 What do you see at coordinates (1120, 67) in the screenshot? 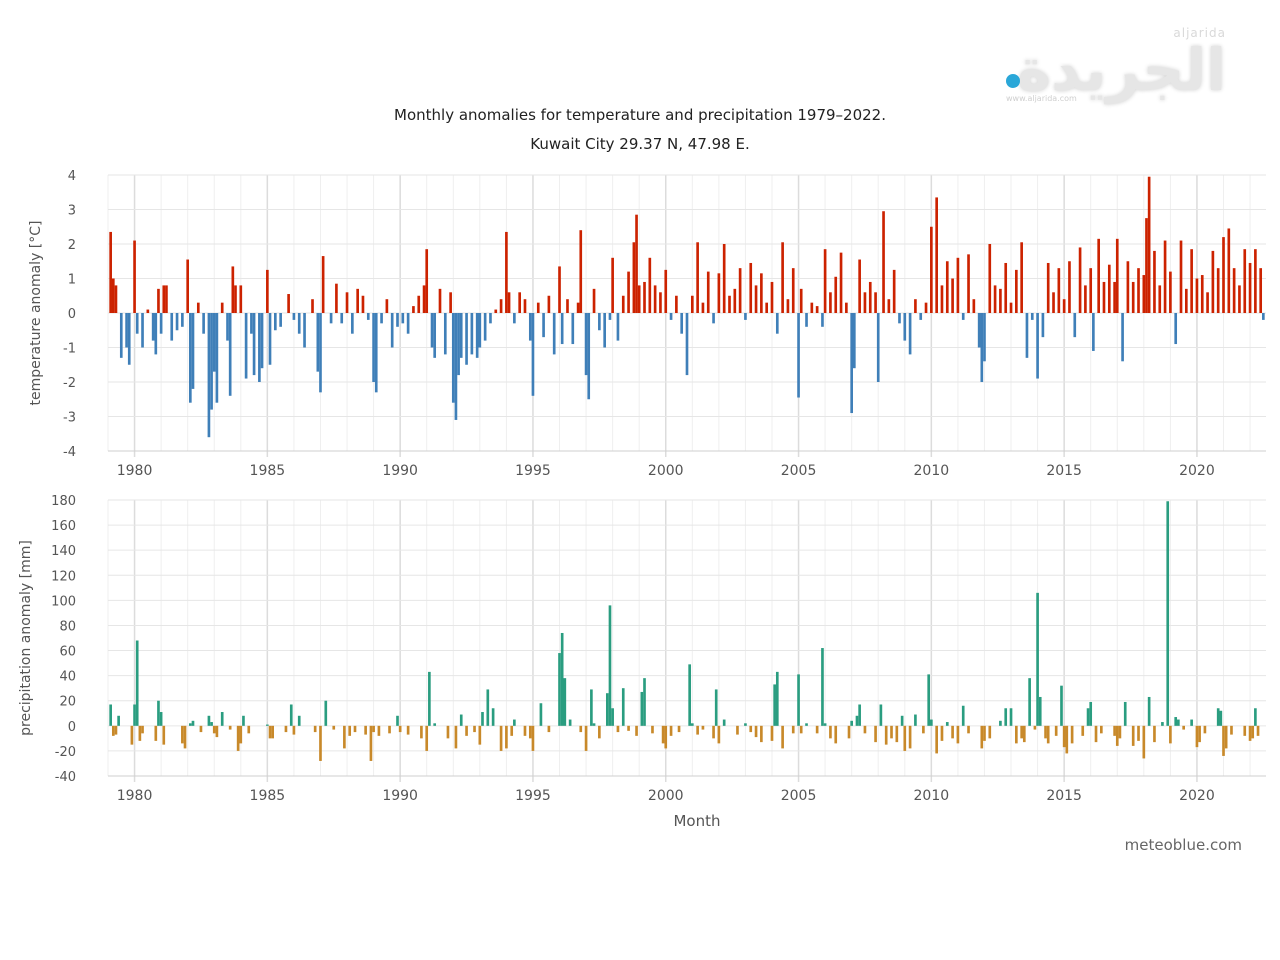
I see `aljarida-logo: aljarida الجريدة www.aljarida.com` at bounding box center [1120, 67].